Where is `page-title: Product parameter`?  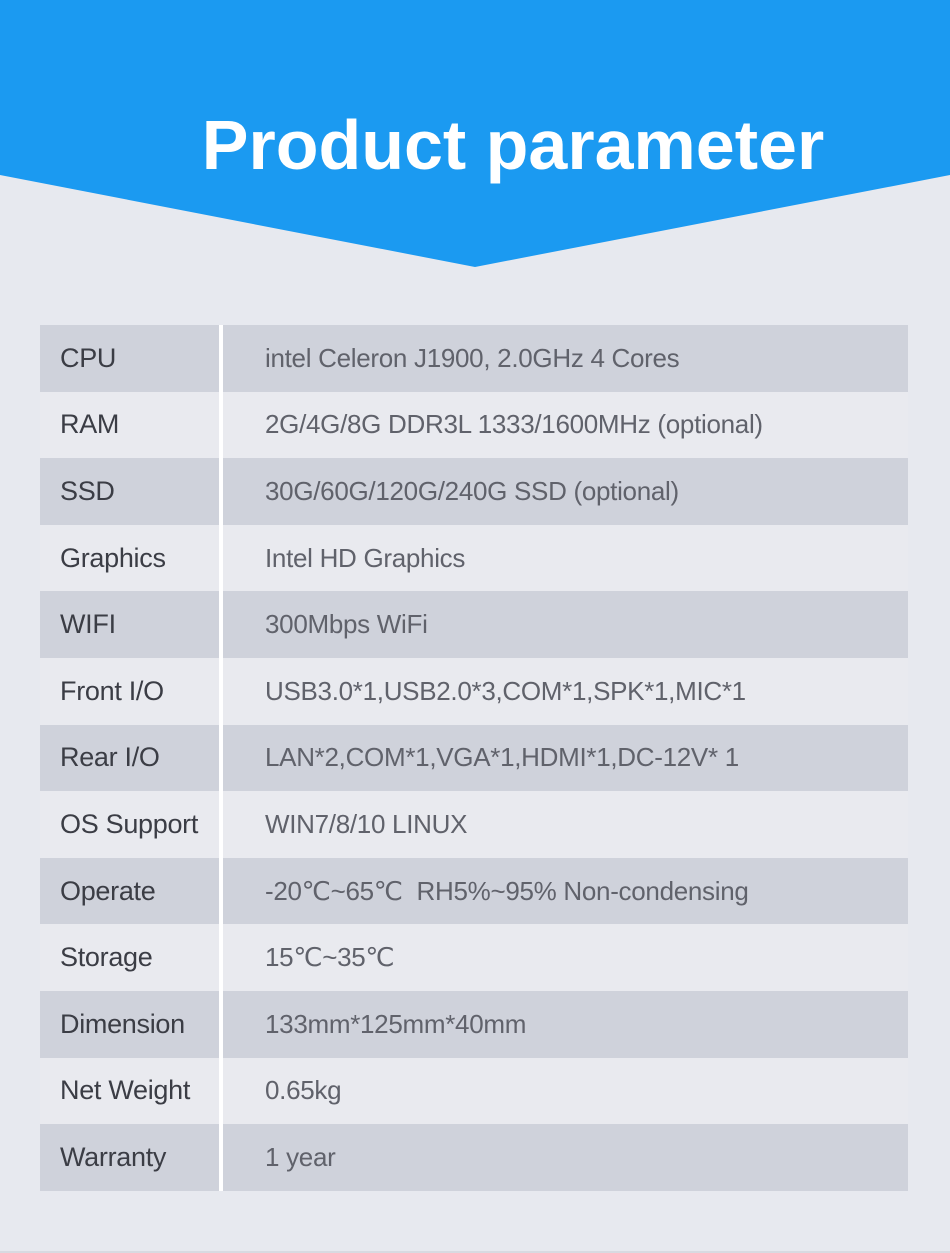
page-title: Product parameter is located at coordinates (513, 145).